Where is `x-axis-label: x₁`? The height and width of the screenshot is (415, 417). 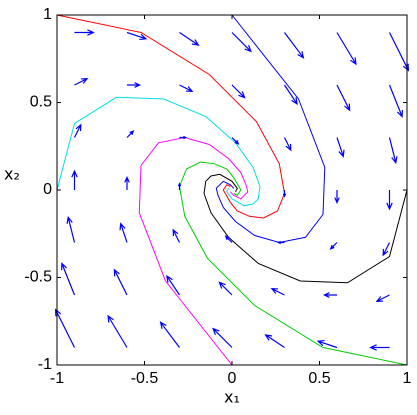 x-axis-label: x₁ is located at coordinates (232, 397).